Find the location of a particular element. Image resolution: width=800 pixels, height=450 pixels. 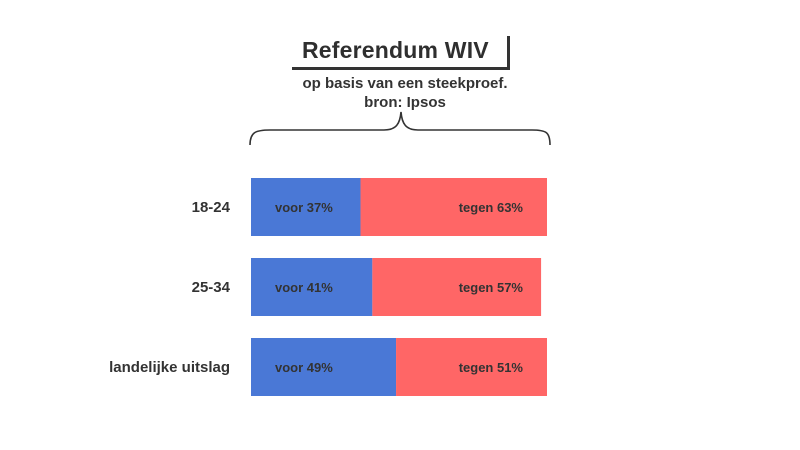

bar-label-tegen: tegen 51% is located at coordinates (491, 367).